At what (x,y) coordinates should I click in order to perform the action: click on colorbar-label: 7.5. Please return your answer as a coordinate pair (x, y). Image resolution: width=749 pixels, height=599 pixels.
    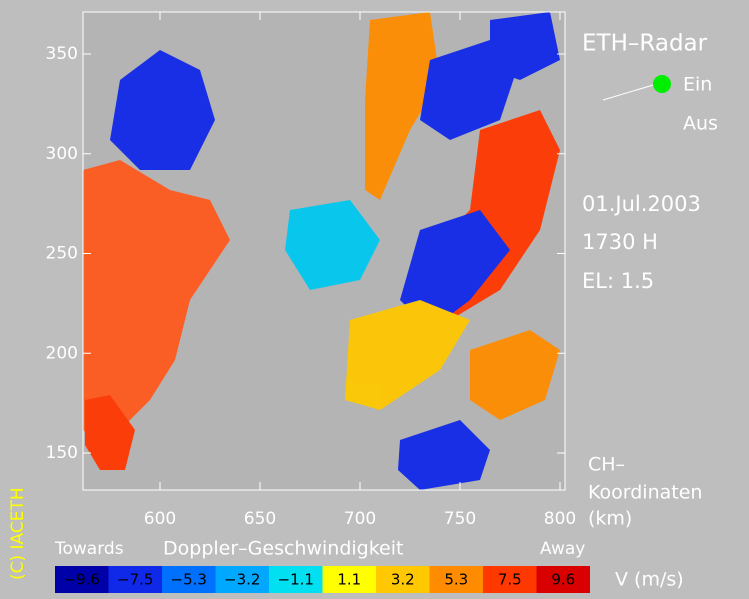
    Looking at the image, I should click on (510, 580).